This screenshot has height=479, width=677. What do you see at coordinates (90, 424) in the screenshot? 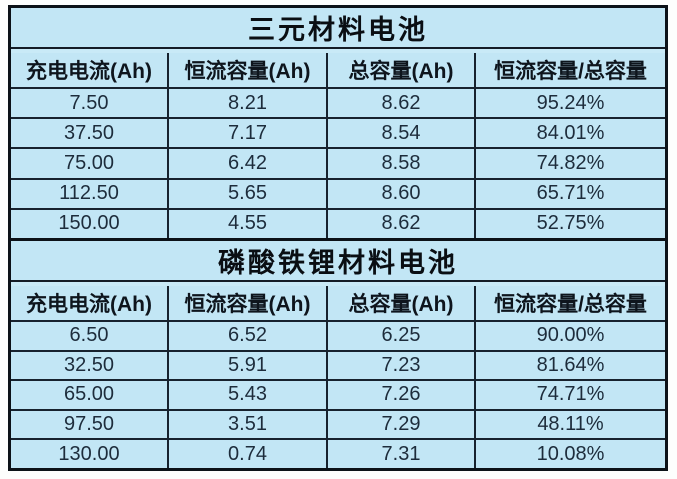
I see `table-cell: 97.50` at bounding box center [90, 424].